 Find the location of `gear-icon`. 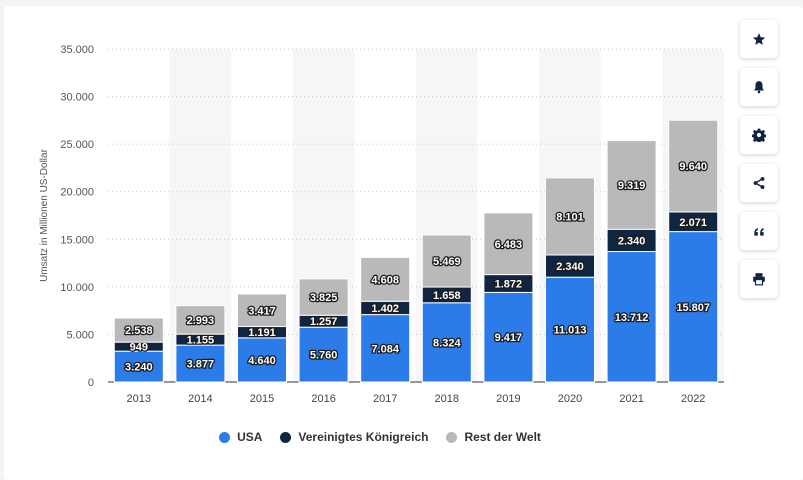

gear-icon is located at coordinates (759, 135).